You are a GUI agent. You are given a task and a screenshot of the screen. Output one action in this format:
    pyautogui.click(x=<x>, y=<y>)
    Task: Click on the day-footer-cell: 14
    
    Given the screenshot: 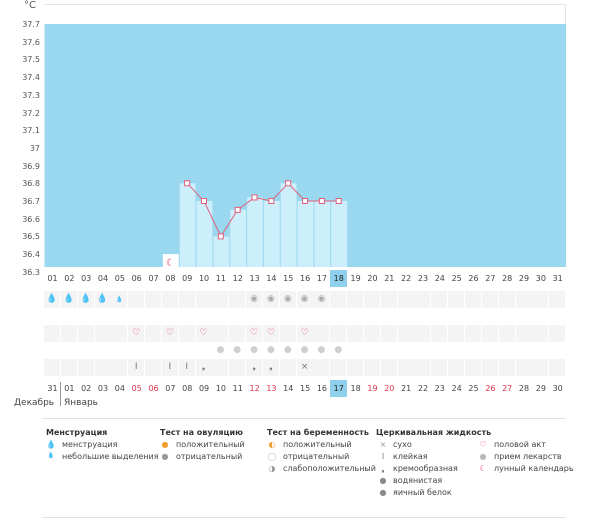 What is the action you would take?
    pyautogui.click(x=288, y=388)
    